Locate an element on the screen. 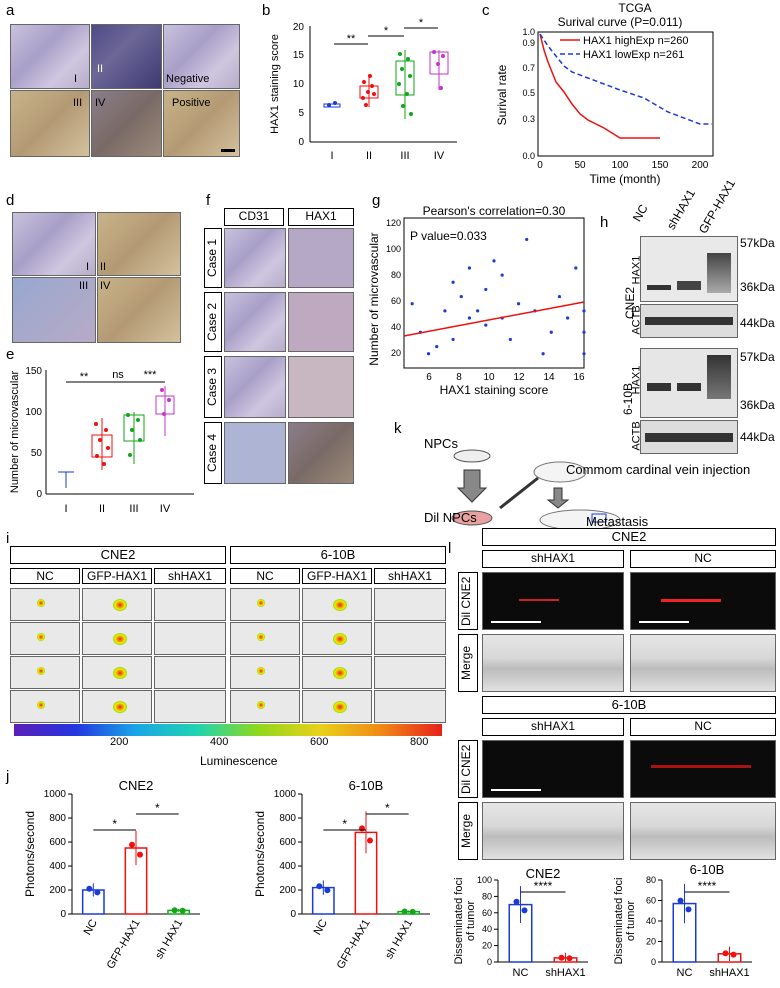  cell-label: IV is located at coordinates (105, 286).